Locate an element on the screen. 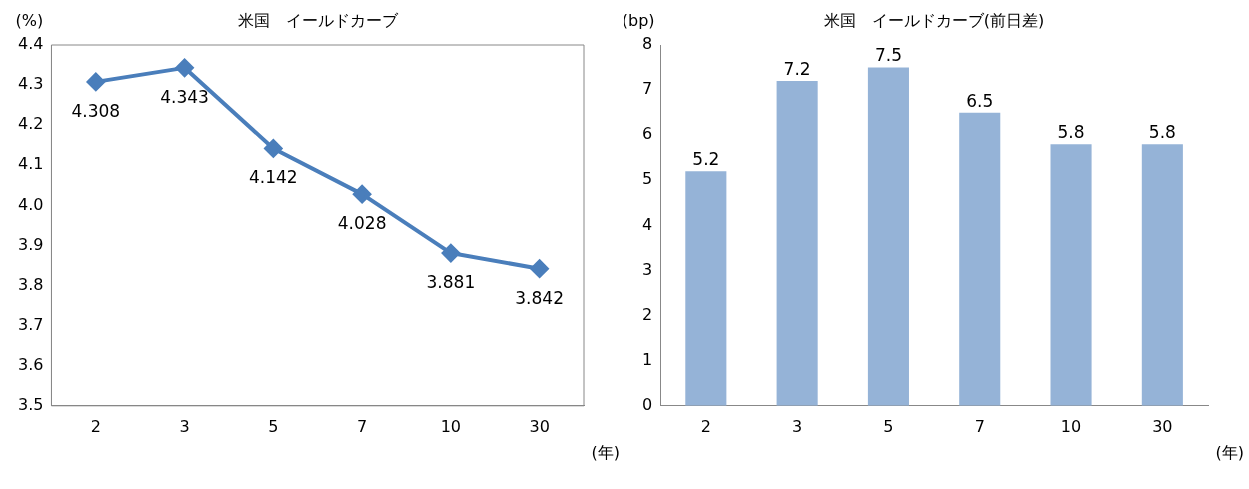 Image resolution: width=1249 pixels, height=489 pixels. data-label: 4.308 is located at coordinates (96, 110).